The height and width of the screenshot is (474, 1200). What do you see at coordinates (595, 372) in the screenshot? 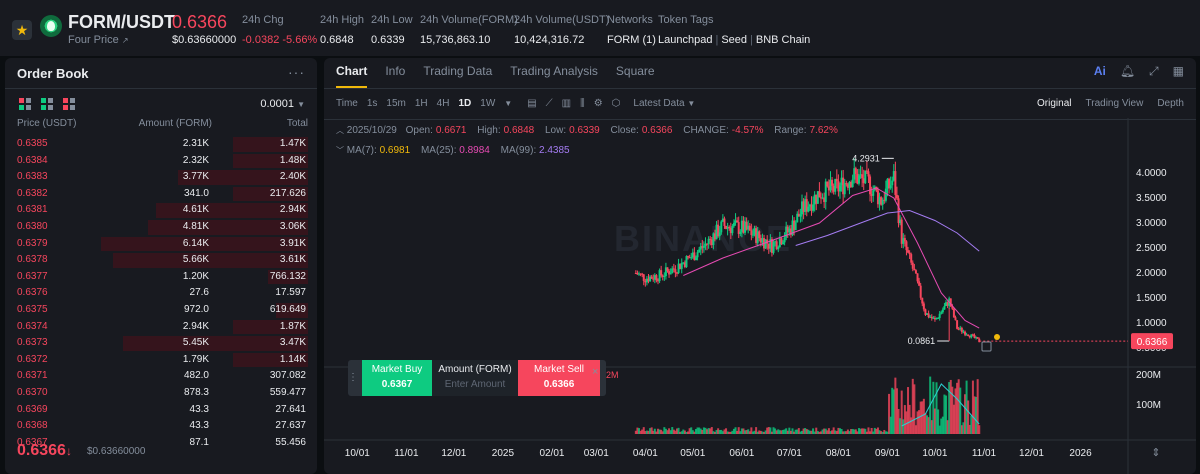
I see `close-icon: ×` at bounding box center [595, 372].